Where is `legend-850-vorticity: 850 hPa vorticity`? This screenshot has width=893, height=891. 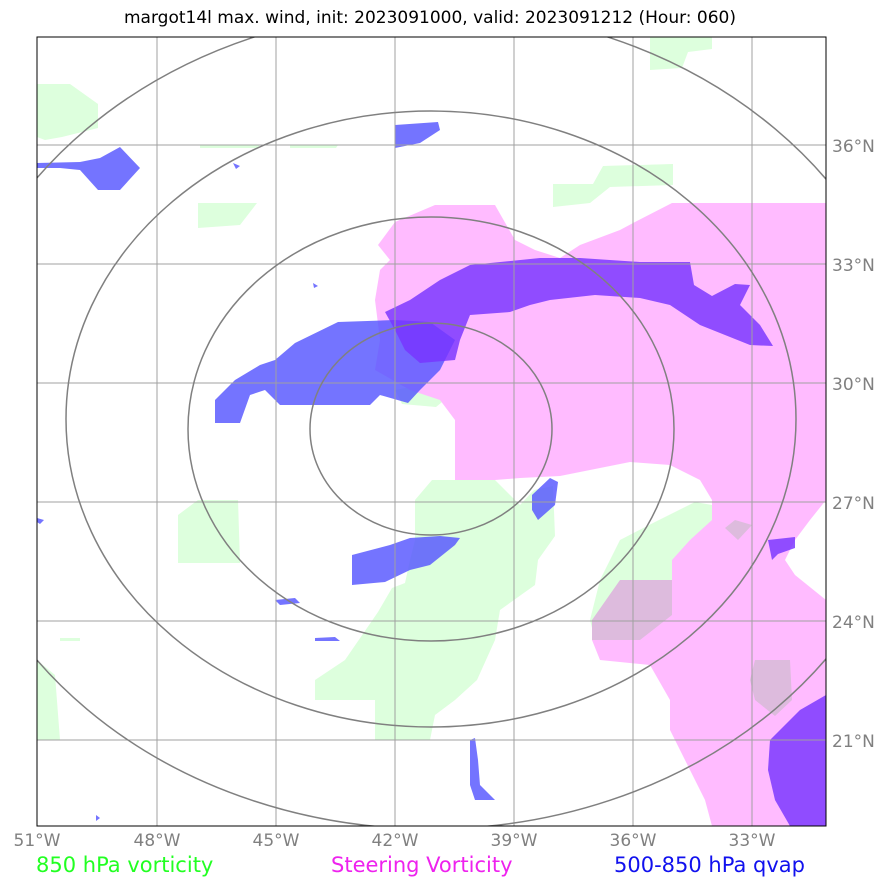
legend-850-vorticity: 850 hPa vorticity is located at coordinates (125, 865).